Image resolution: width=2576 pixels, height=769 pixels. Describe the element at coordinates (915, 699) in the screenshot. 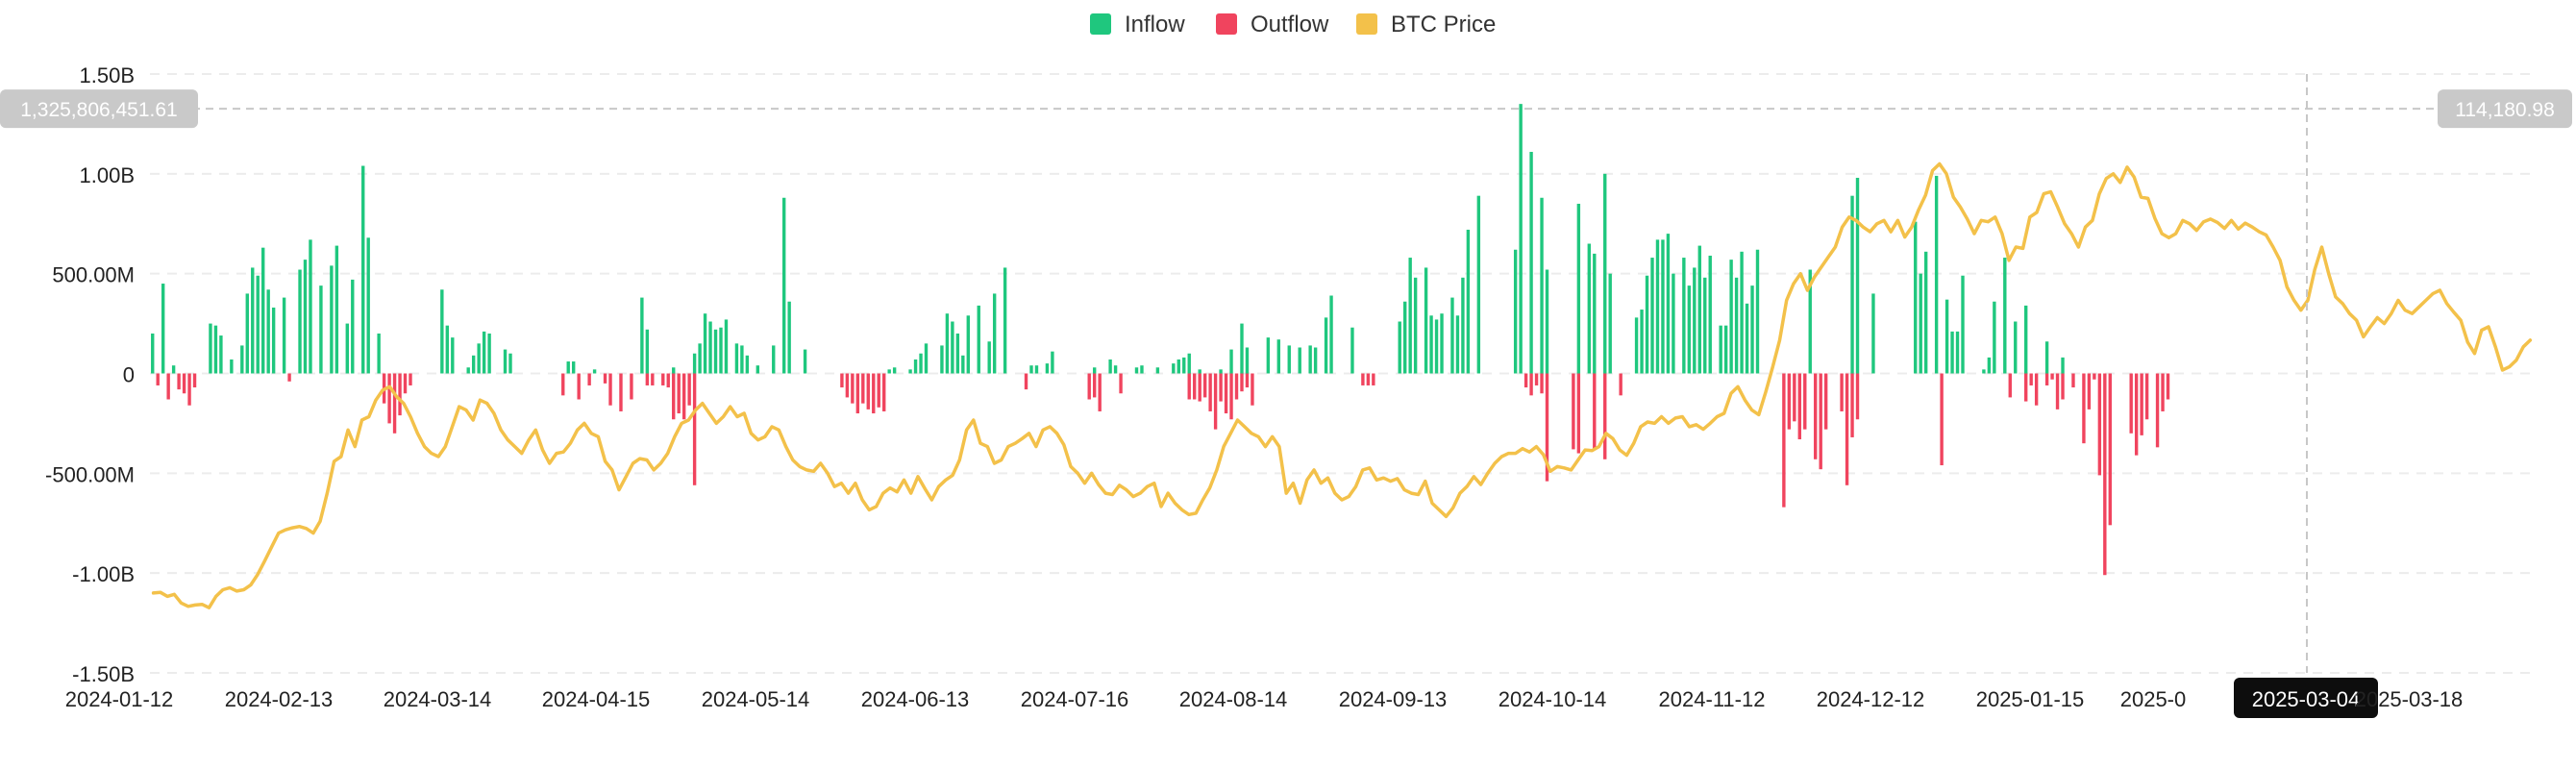

I see `x-tick-label: 2024-06-13` at that location.